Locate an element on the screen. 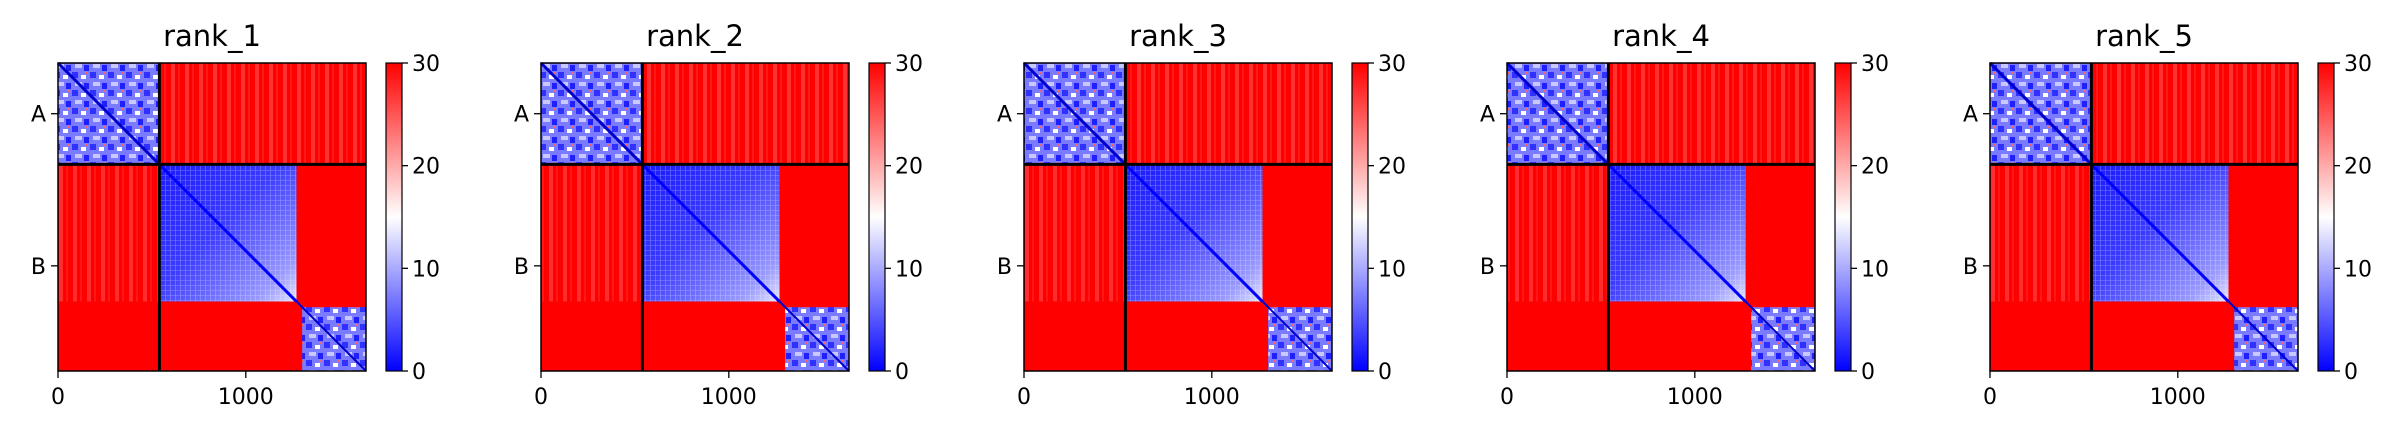  panel-title: rank_4 is located at coordinates (1661, 36).